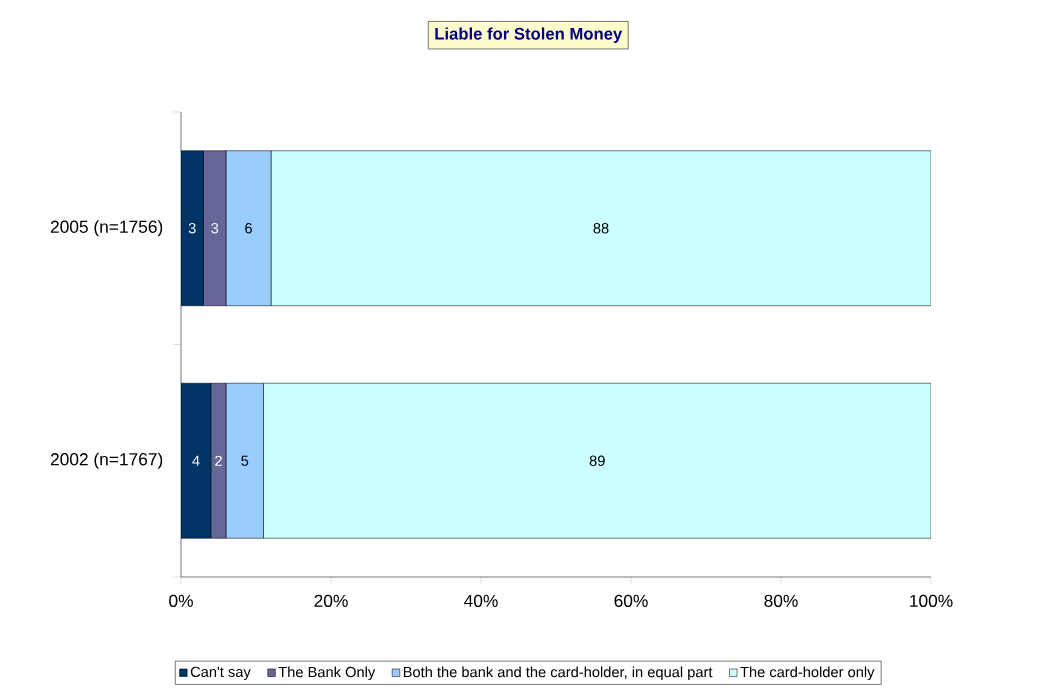 The height and width of the screenshot is (691, 1050). Describe the element at coordinates (807, 673) in the screenshot. I see `legend-label: The card-holder only` at that location.